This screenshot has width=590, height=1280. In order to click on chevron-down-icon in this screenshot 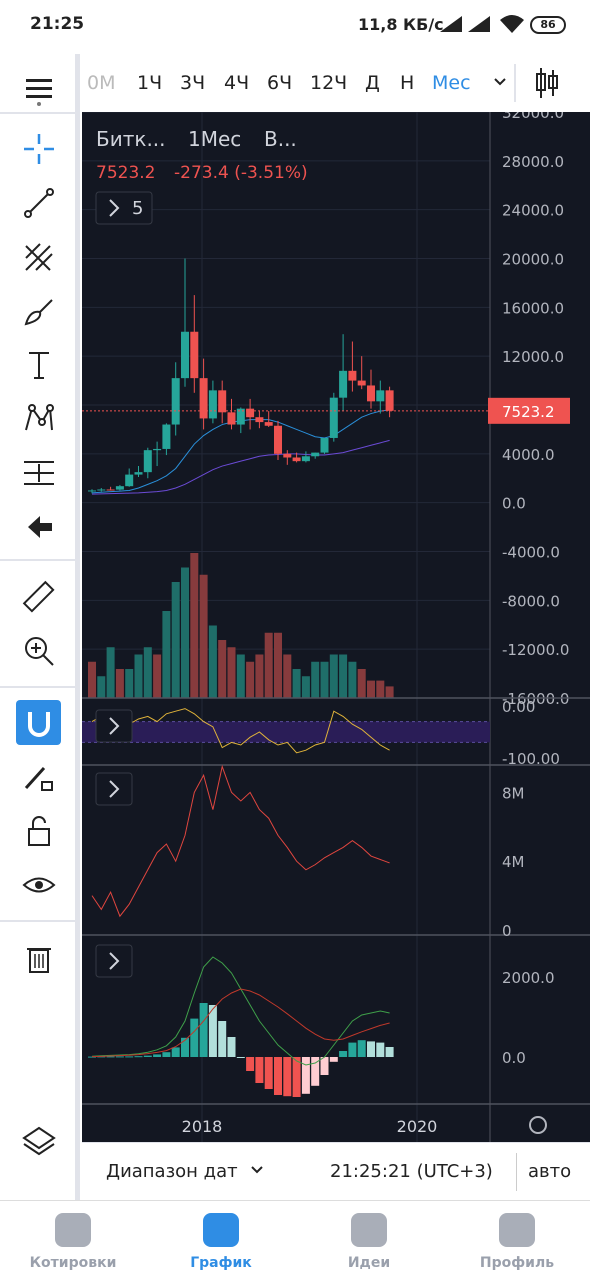, I will do `click(500, 82)`.